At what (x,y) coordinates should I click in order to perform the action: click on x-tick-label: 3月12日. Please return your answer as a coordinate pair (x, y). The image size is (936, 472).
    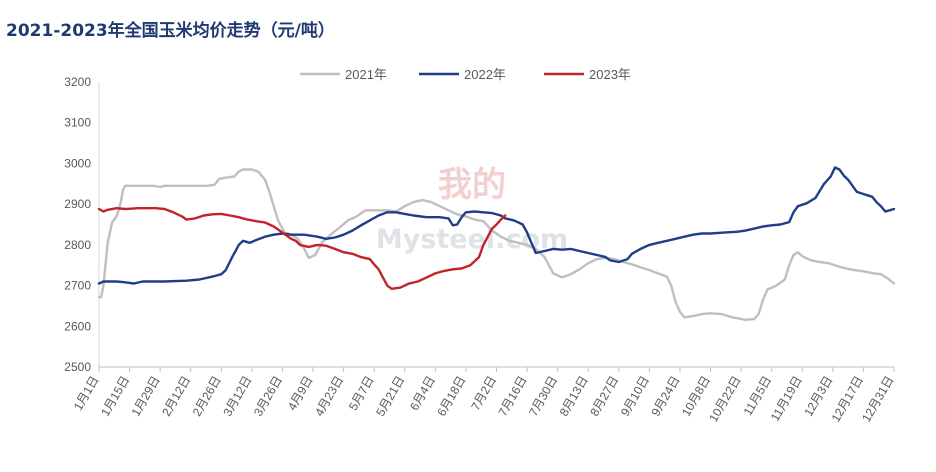
    Looking at the image, I should click on (237, 396).